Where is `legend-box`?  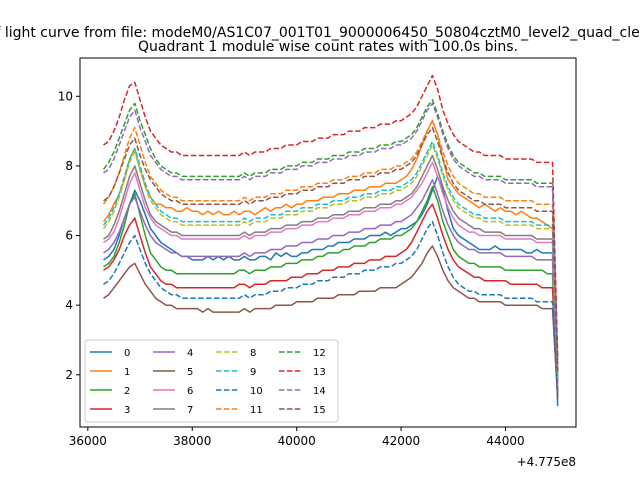
legend-box is located at coordinates (211, 381).